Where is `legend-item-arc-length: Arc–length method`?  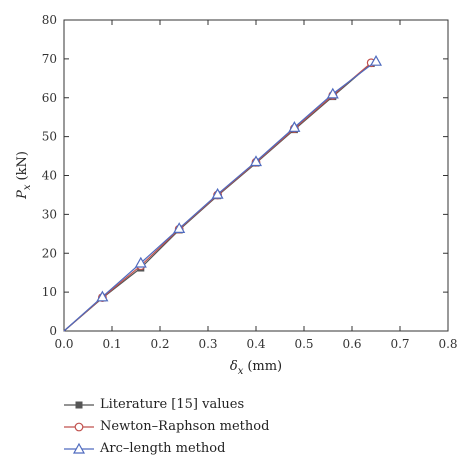 legend-item-arc-length: Arc–length method is located at coordinates (192, 449).